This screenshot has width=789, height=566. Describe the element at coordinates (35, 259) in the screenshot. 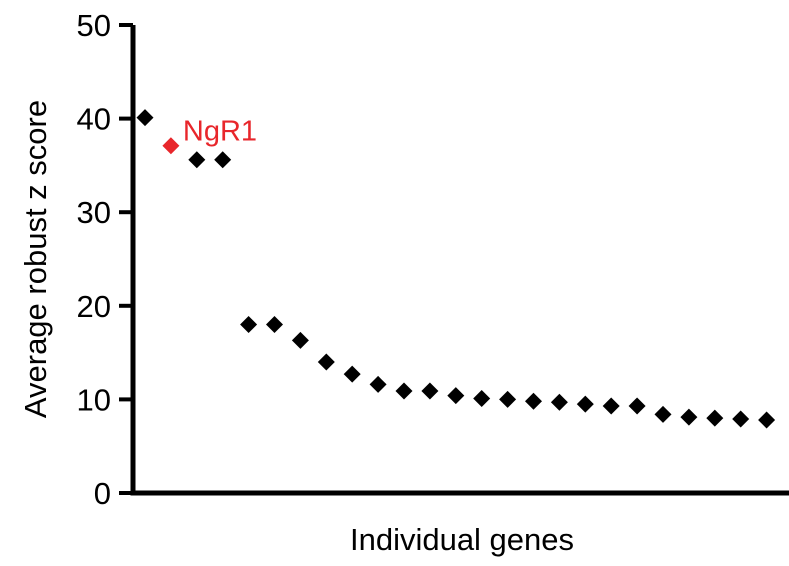

I see `y-axis-label: Average robust z score` at that location.